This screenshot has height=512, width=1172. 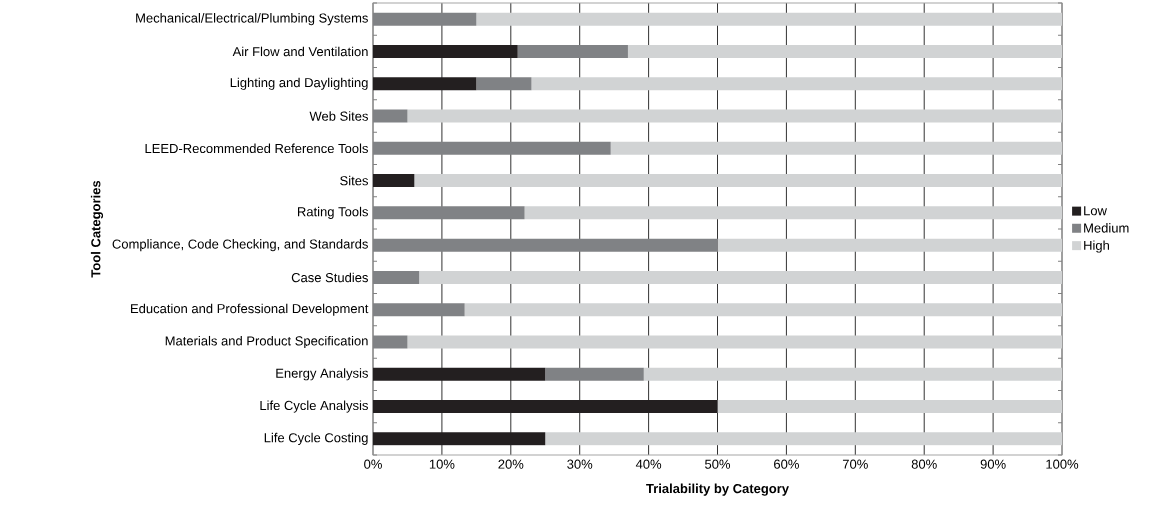 What do you see at coordinates (648, 464) in the screenshot?
I see `x-tick-label: 40%` at bounding box center [648, 464].